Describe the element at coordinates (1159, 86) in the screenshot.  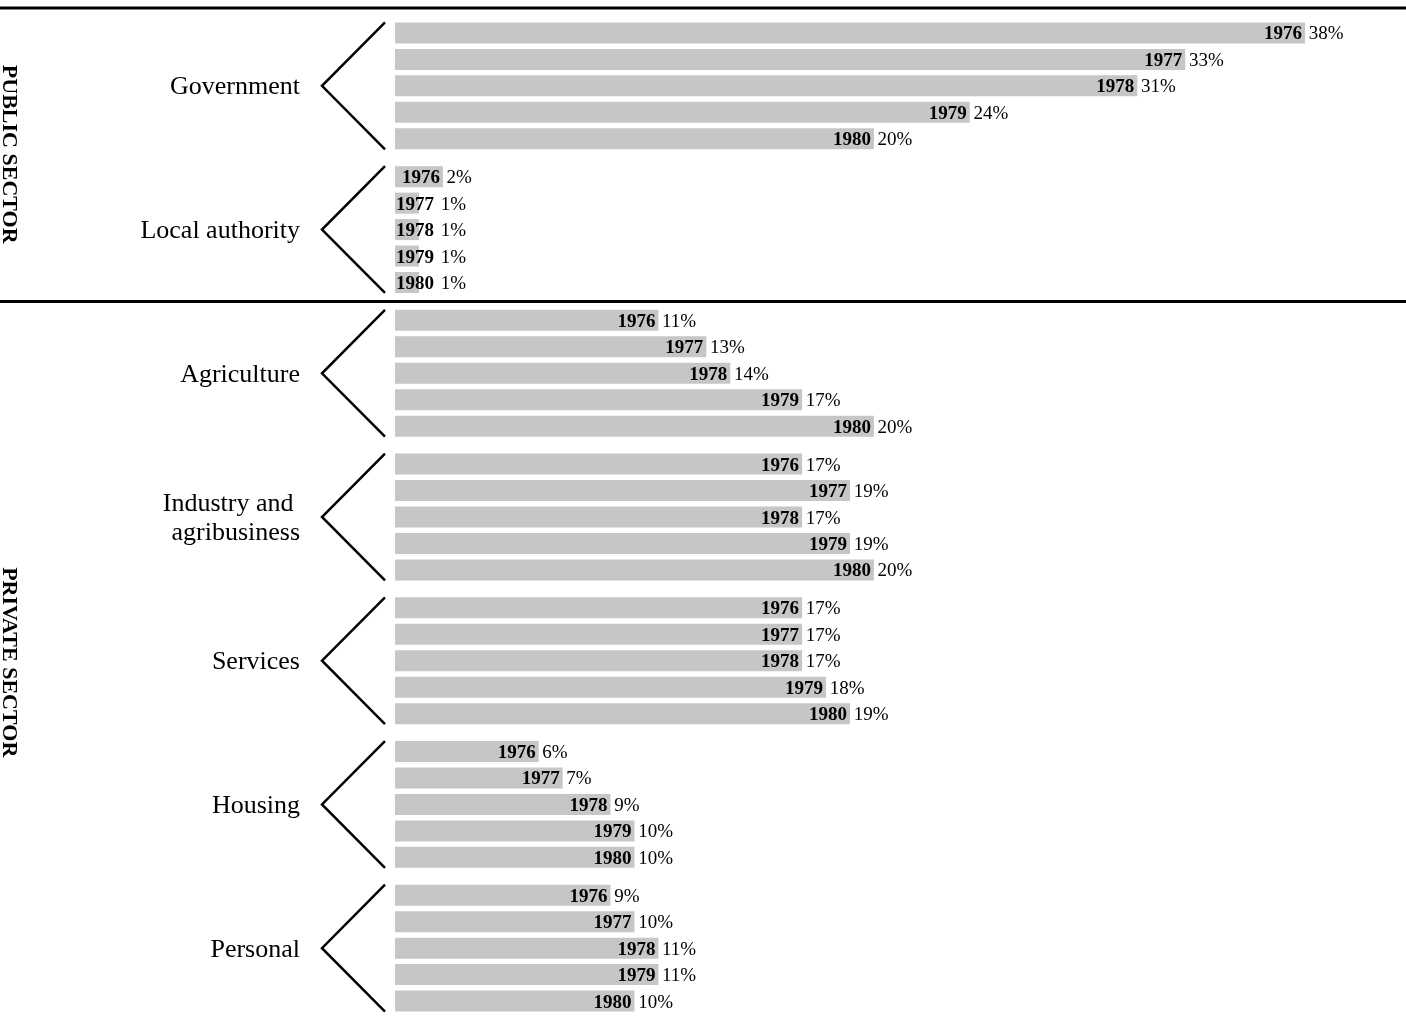
I see `data-label: 31%` at that location.